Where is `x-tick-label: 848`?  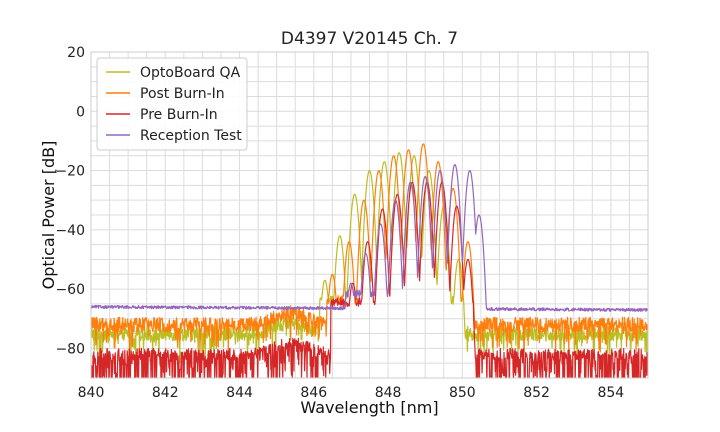 x-tick-label: 848 is located at coordinates (388, 393).